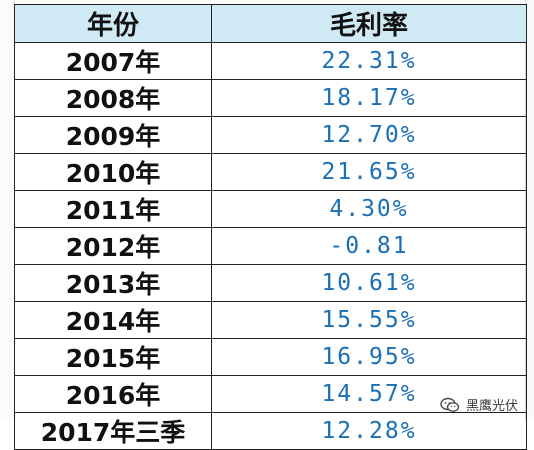 The width and height of the screenshot is (534, 450). What do you see at coordinates (113, 61) in the screenshot?
I see `year-cell: 2007年` at bounding box center [113, 61].